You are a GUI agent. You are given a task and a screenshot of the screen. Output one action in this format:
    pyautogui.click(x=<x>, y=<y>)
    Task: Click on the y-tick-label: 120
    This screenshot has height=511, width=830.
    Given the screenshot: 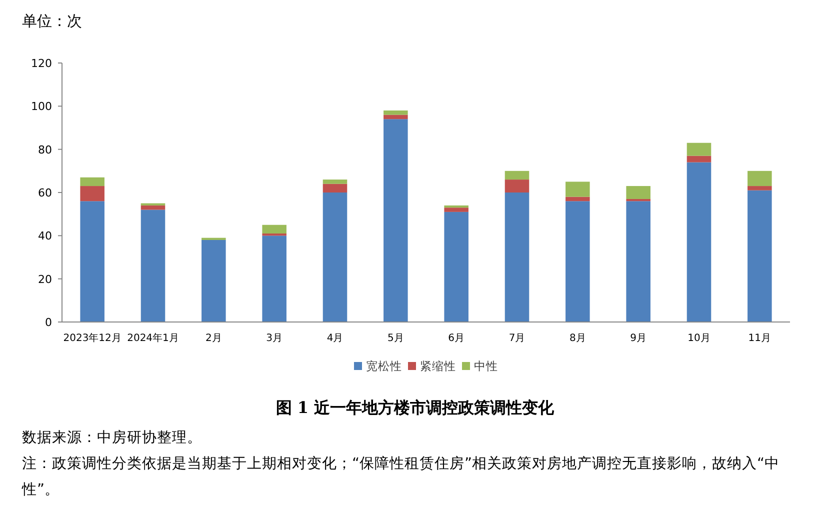 What is the action you would take?
    pyautogui.click(x=41, y=63)
    